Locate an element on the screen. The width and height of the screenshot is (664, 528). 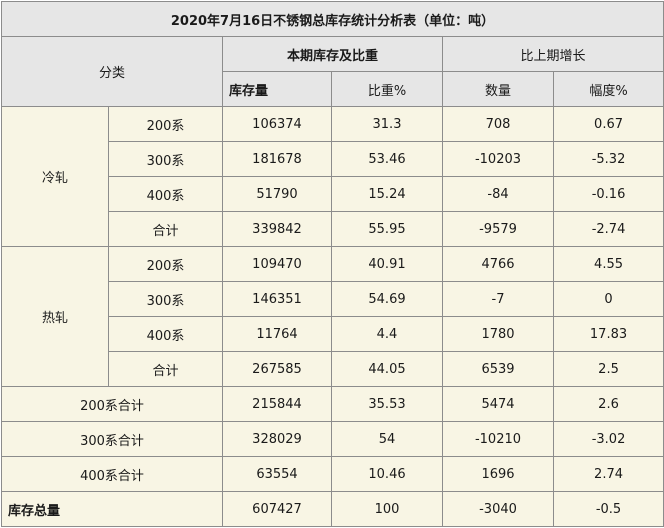
share-cell: 55.95 is located at coordinates (387, 229).